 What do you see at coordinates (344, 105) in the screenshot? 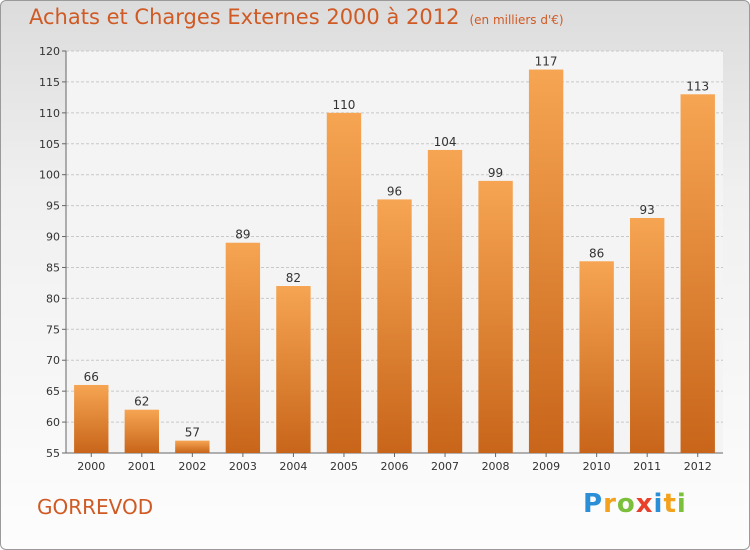
I see `data-label: 110` at bounding box center [344, 105].